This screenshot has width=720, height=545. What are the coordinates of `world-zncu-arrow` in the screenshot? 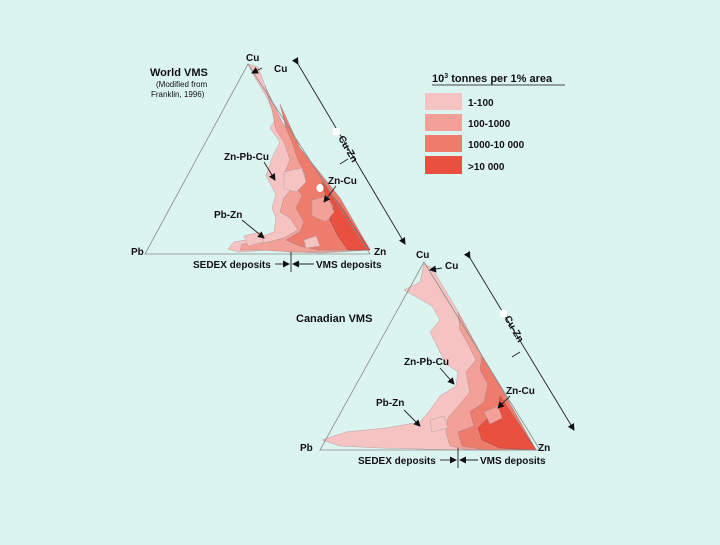 It's located at (330, 194).